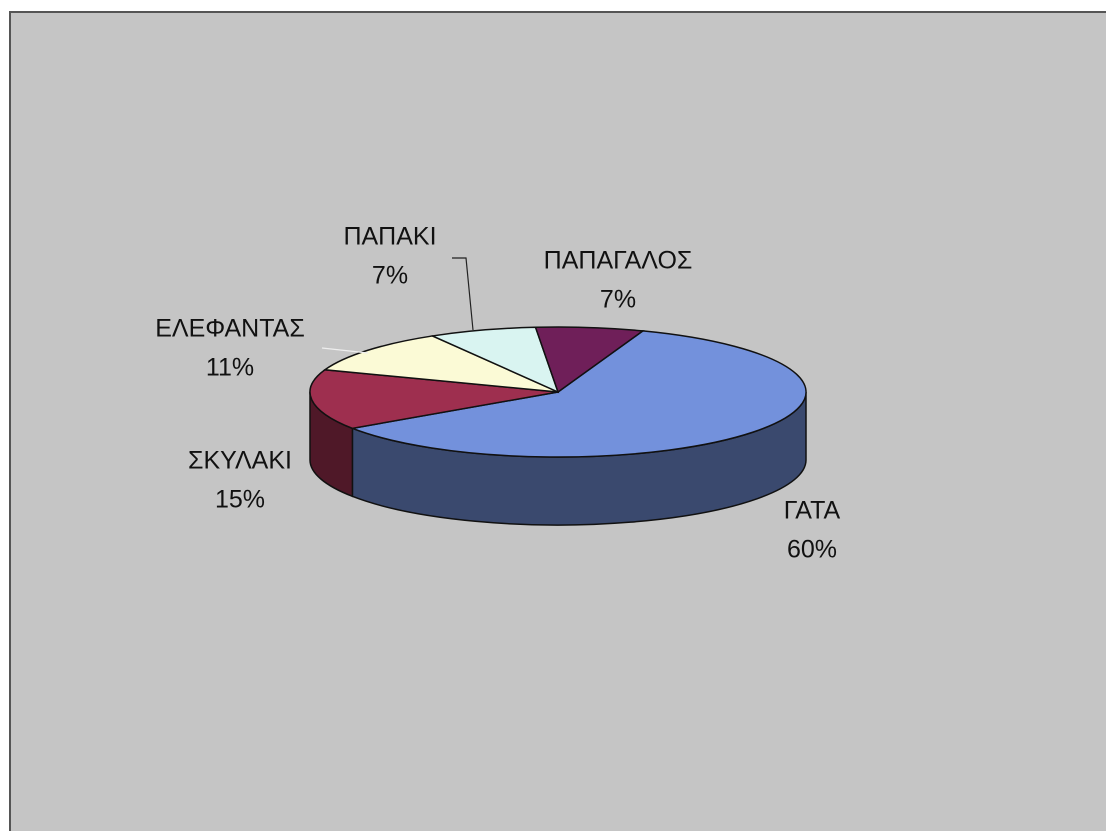 This screenshot has width=1106, height=831. I want to click on slice-value-label: 60%, so click(812, 550).